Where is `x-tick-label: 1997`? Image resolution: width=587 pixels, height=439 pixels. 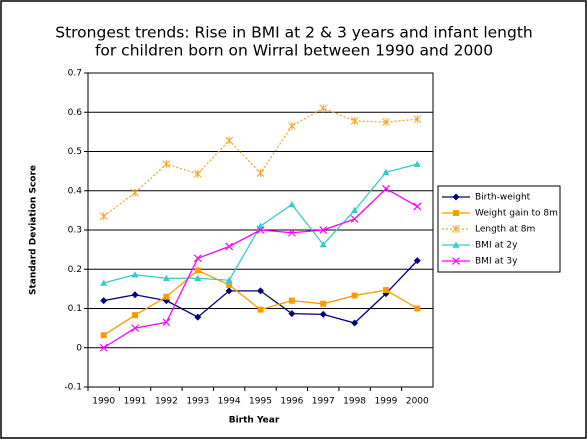
x-tick-label: 1997 is located at coordinates (323, 402).